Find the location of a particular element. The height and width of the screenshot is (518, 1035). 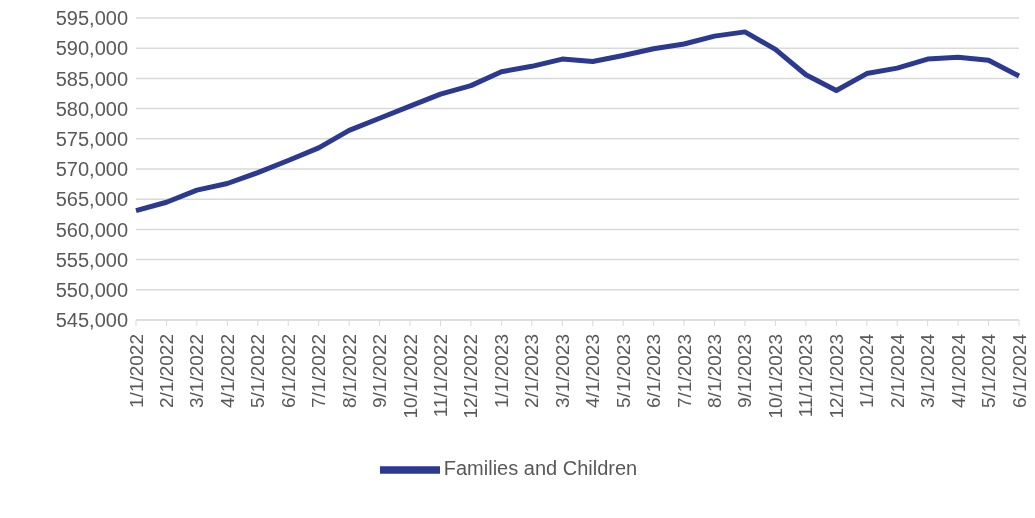

x-tick-label: 10/1/2023 is located at coordinates (775, 376).